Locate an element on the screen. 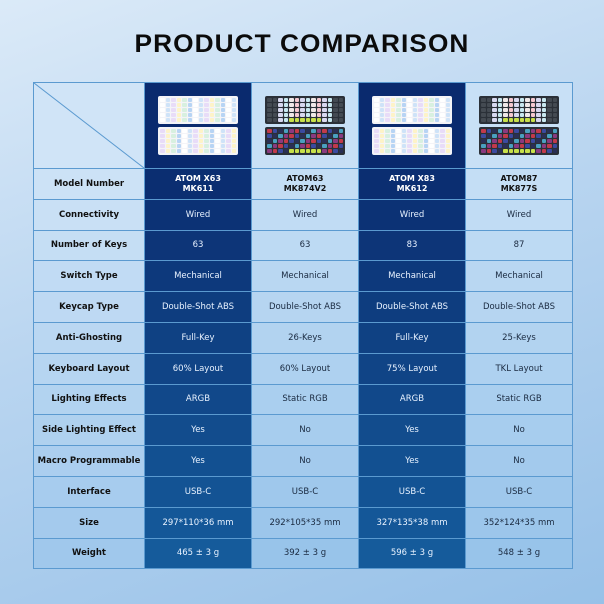  table-row: Side Lighting Effect Yes No Yes No is located at coordinates (303, 430).